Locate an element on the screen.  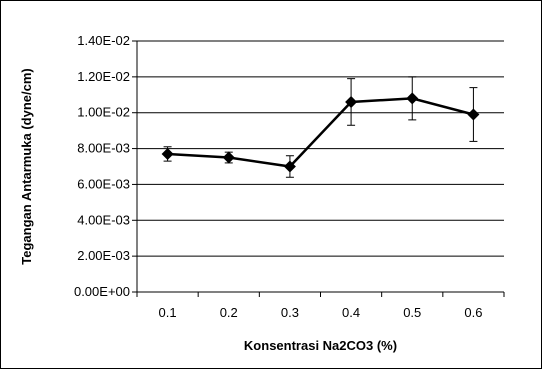
x-tick-label: 0.5 is located at coordinates (412, 312).